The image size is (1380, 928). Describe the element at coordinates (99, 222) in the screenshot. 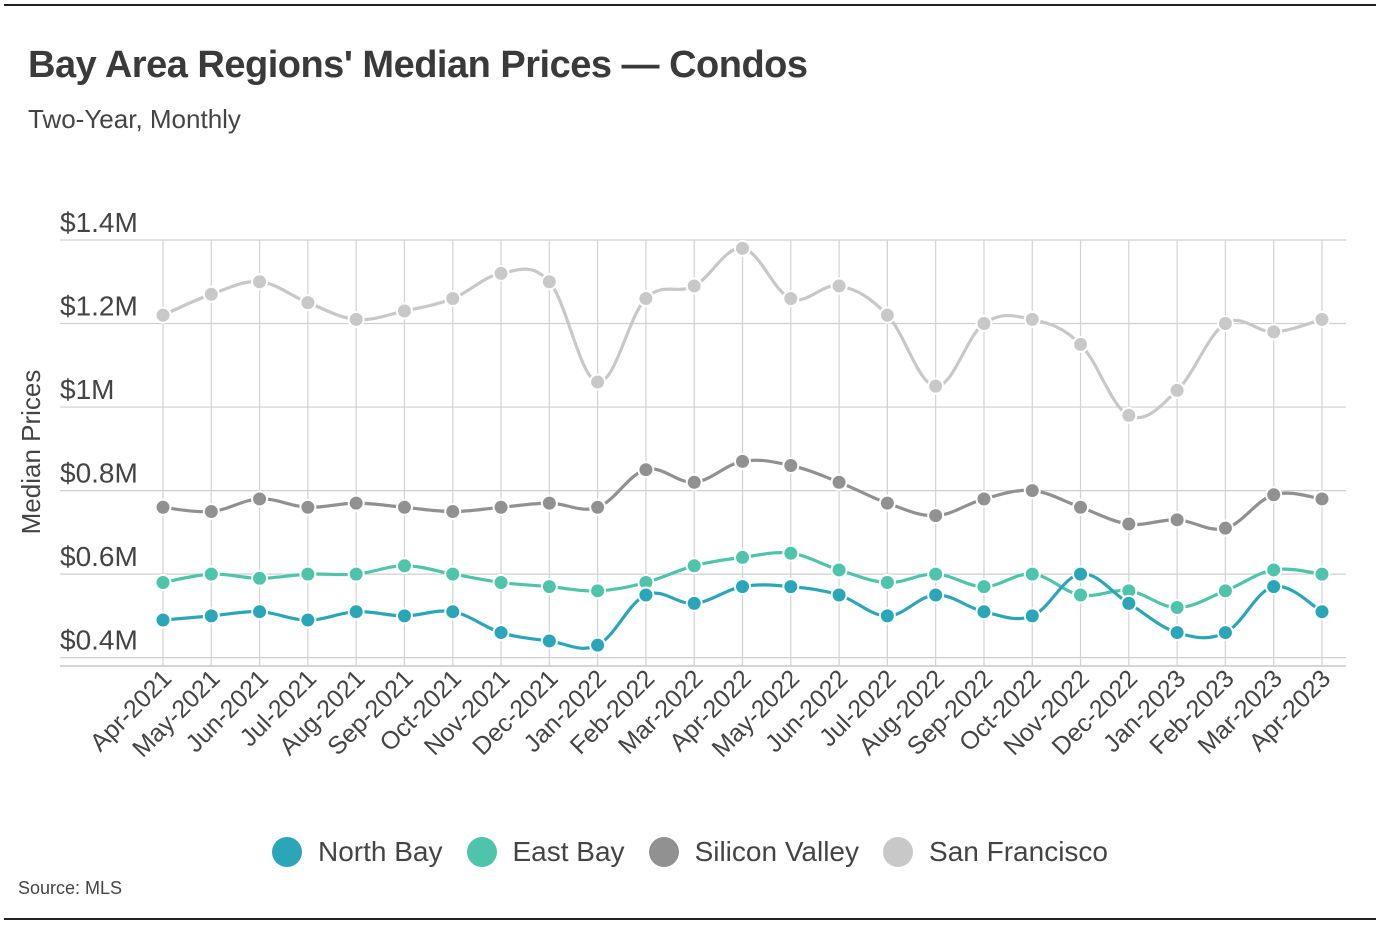

I see `y-tick-label: $1.4M` at that location.